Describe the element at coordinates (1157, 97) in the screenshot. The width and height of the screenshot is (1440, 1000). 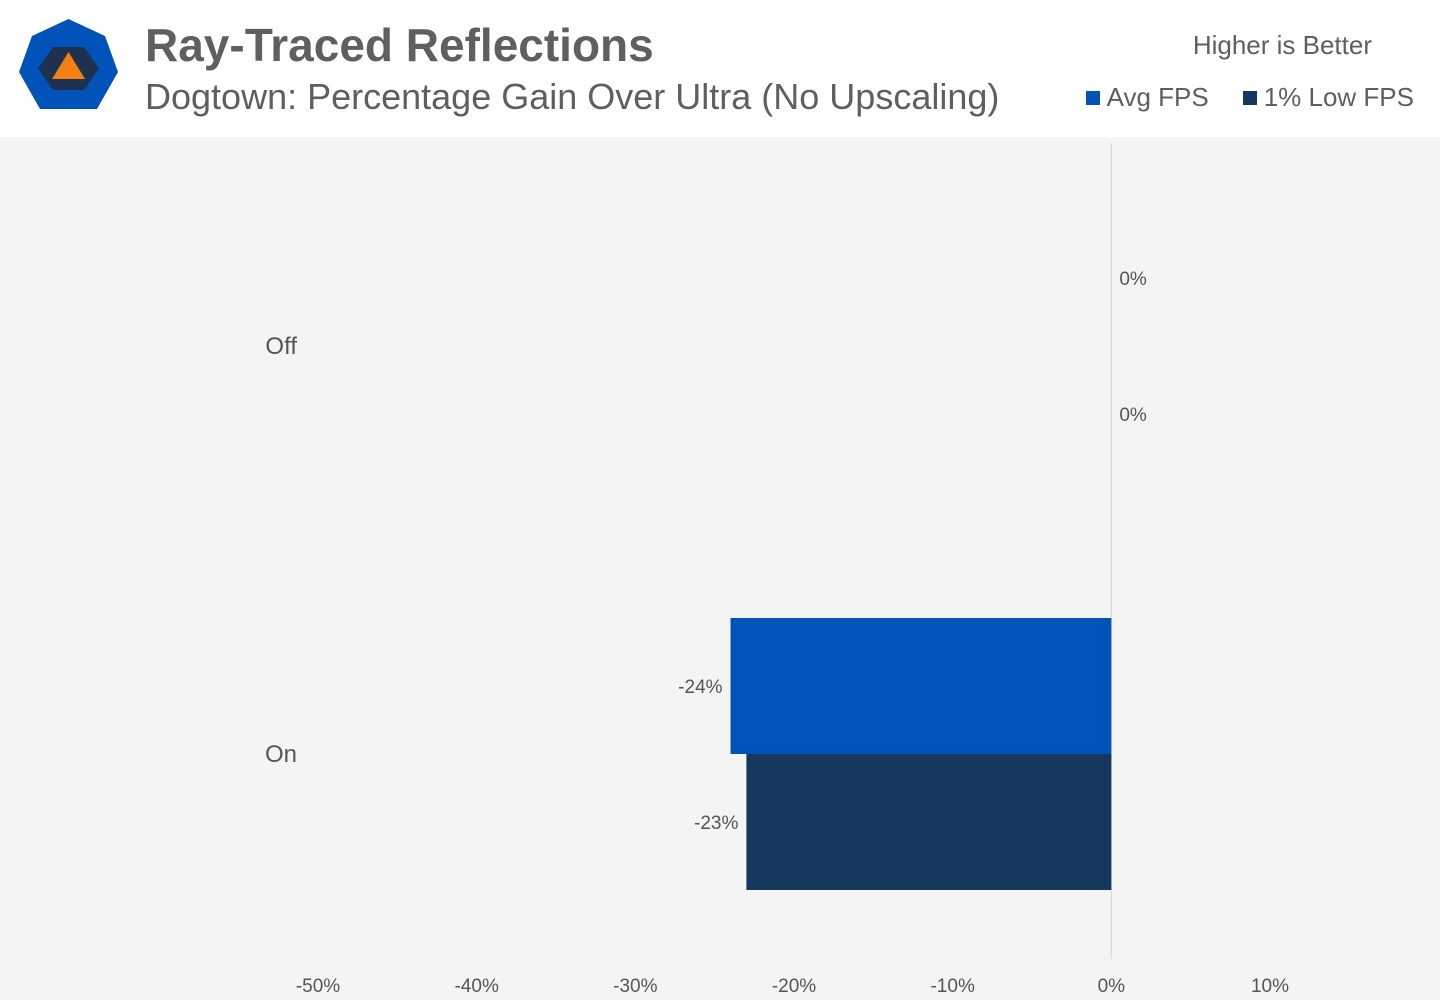
I see `legend-label-avg-fps: Avg FPS` at that location.